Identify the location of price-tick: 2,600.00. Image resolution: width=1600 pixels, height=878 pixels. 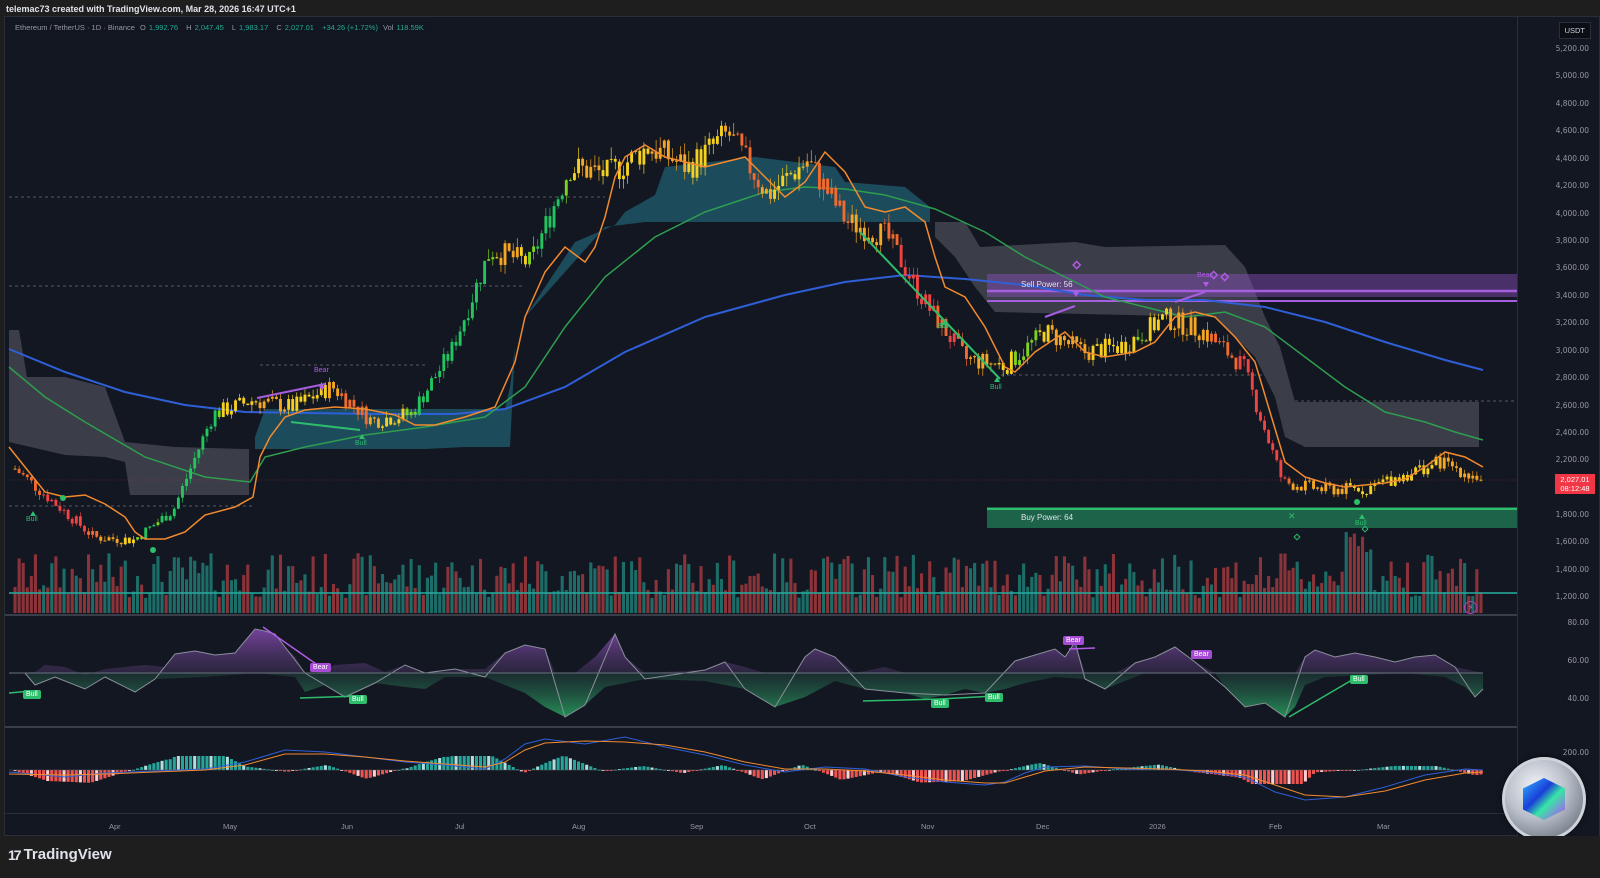
(1572, 405).